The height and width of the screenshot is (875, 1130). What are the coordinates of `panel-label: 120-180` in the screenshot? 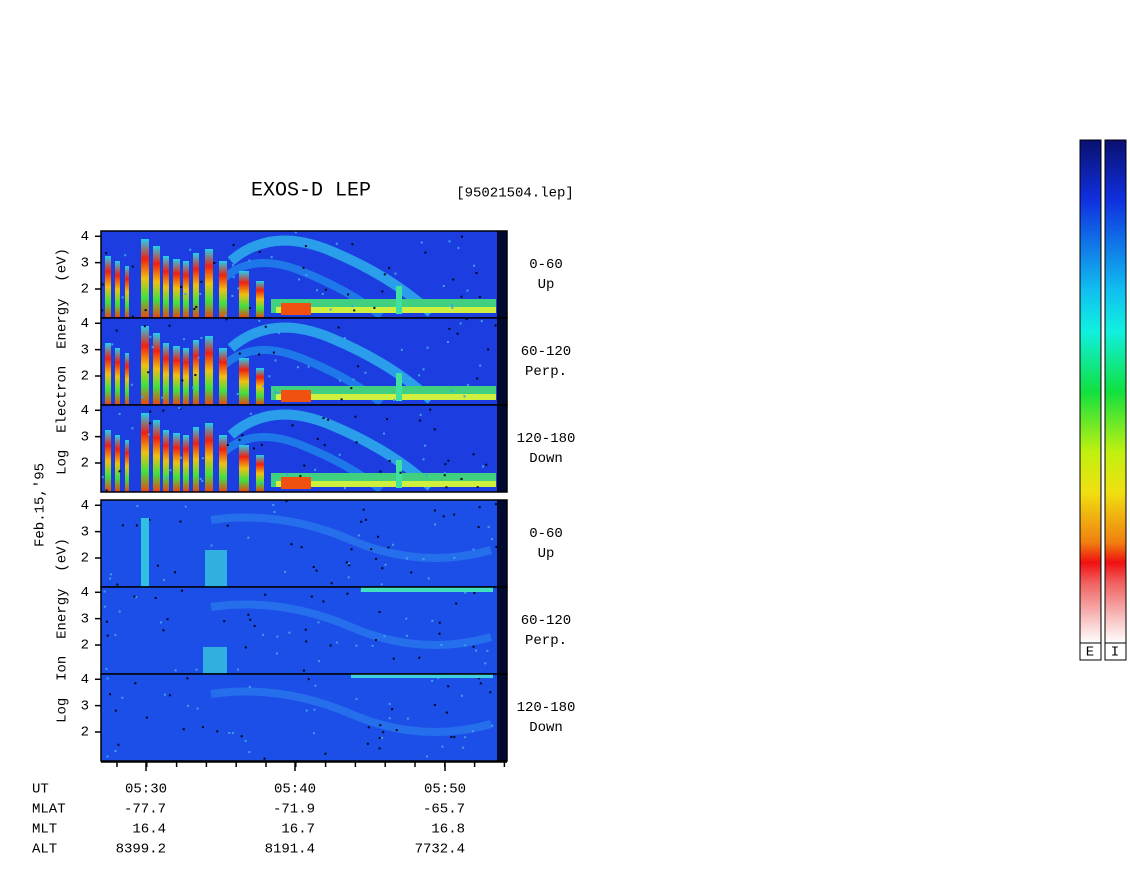 It's located at (546, 439).